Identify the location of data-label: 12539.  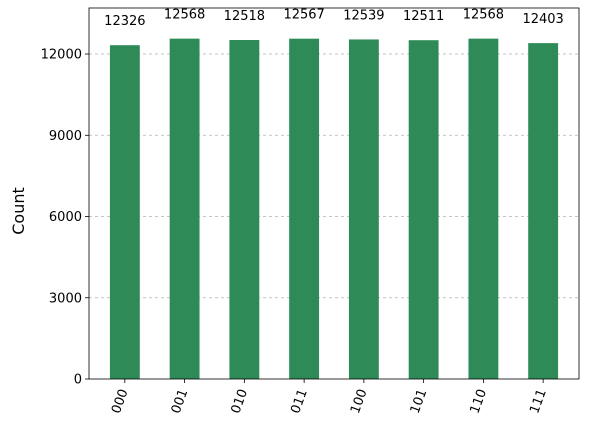
(363, 15).